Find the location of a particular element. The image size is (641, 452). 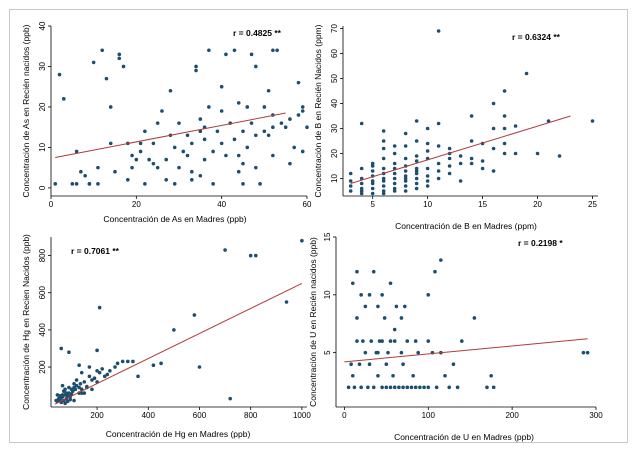

correlation-label: r = 0.6324 ** is located at coordinates (536, 37).